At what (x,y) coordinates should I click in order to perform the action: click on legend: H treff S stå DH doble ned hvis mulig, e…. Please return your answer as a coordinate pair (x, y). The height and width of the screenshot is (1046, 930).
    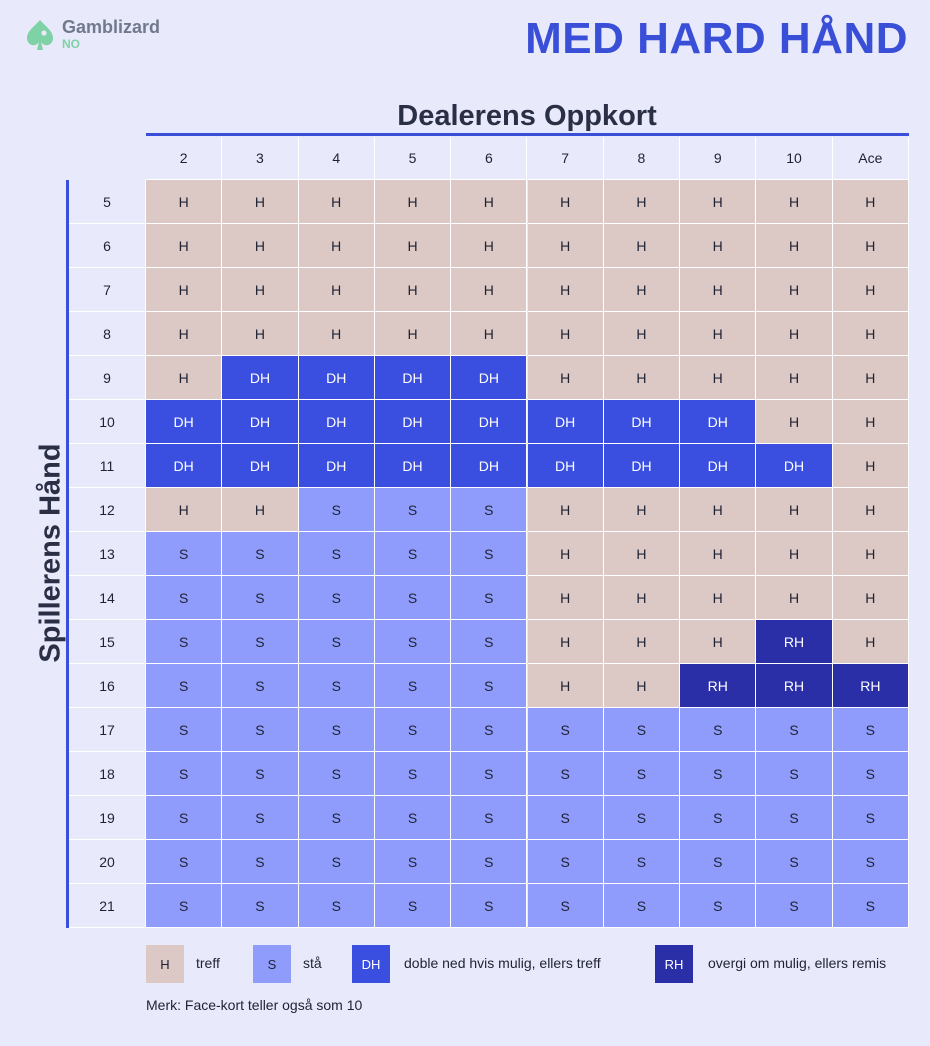
    Looking at the image, I should click on (465, 964).